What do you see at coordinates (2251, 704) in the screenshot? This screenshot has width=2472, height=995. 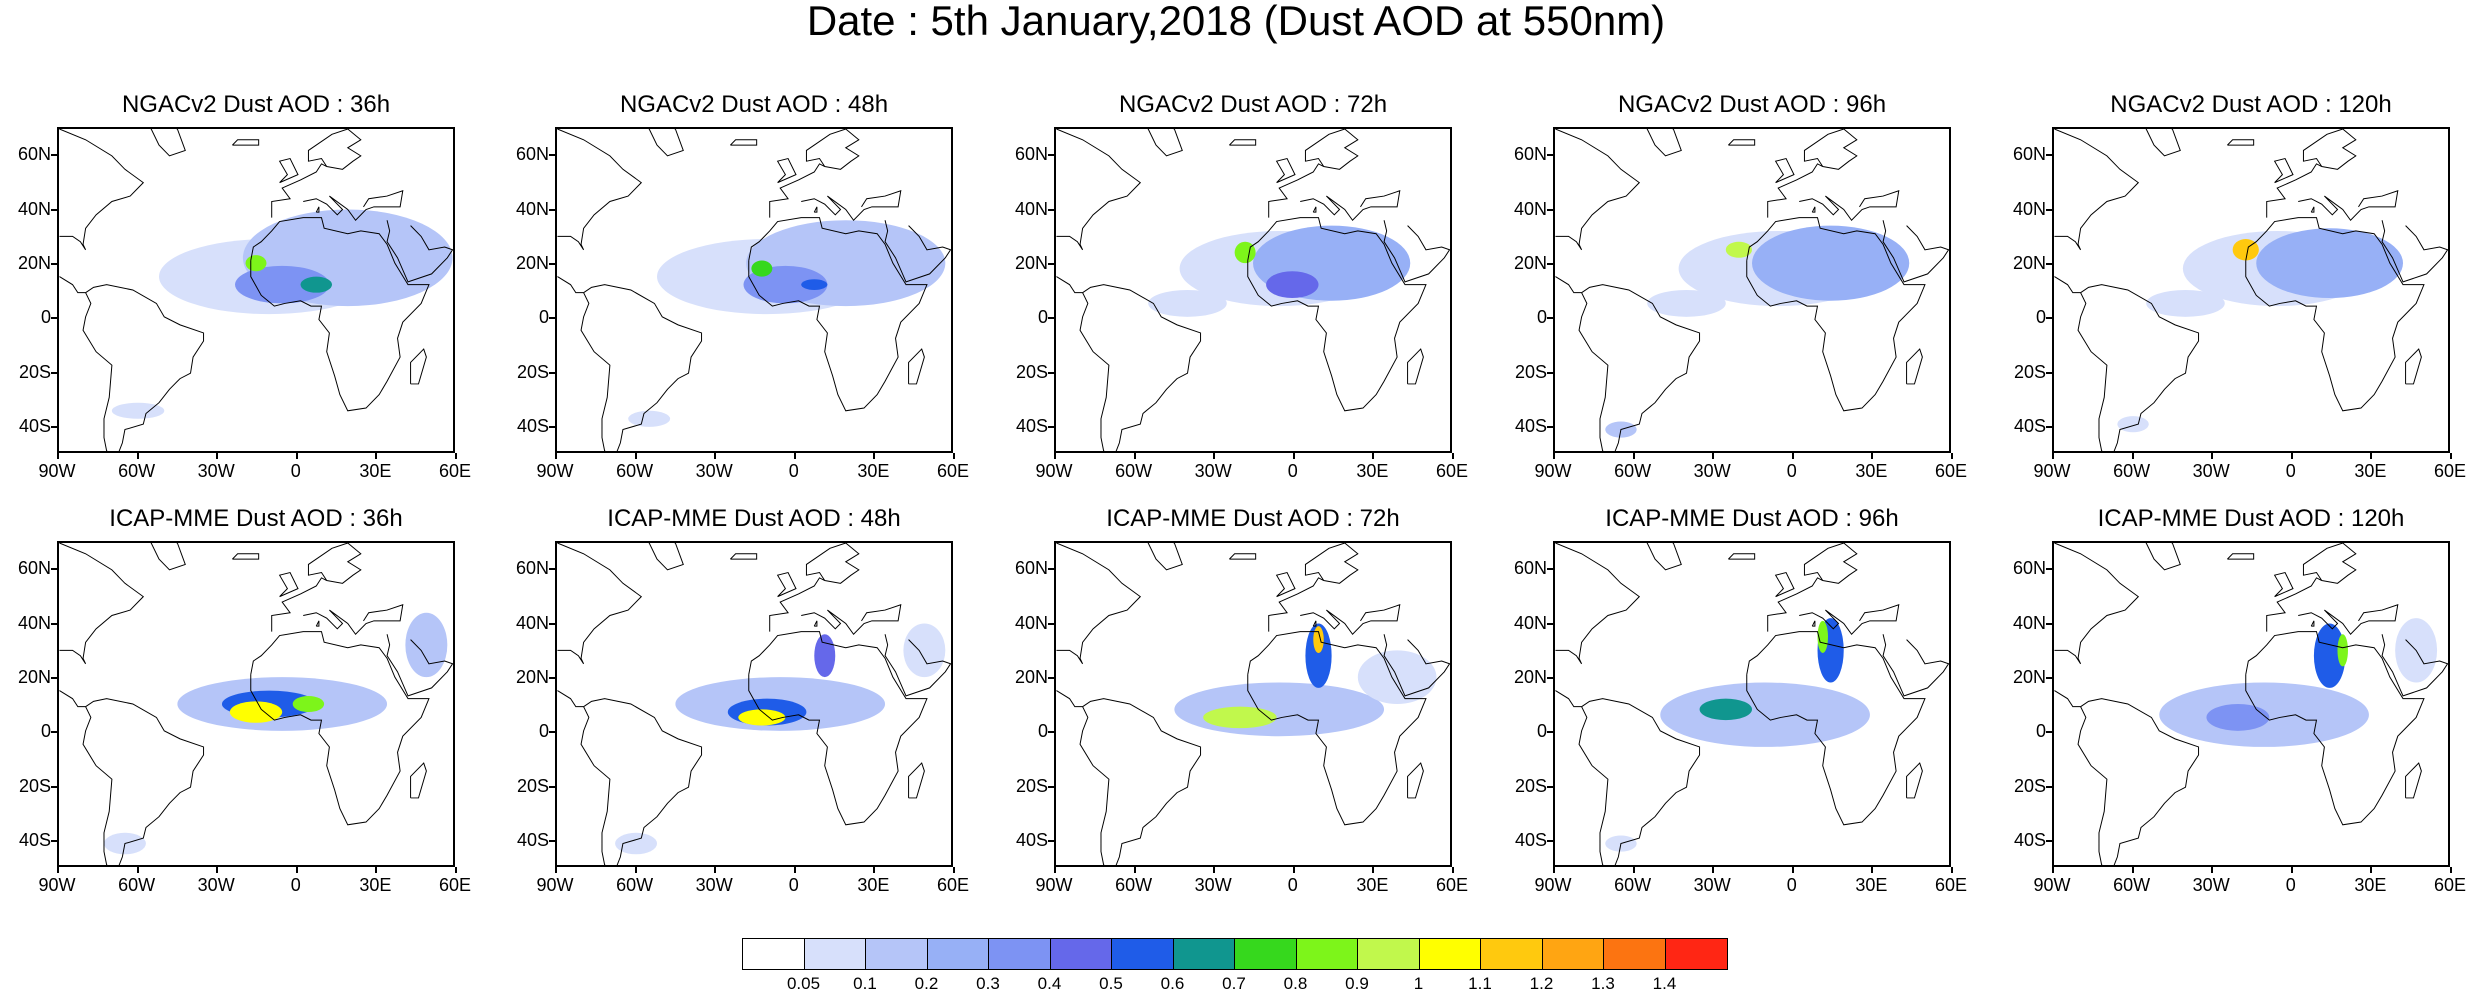 I see `dust-aod-map` at bounding box center [2251, 704].